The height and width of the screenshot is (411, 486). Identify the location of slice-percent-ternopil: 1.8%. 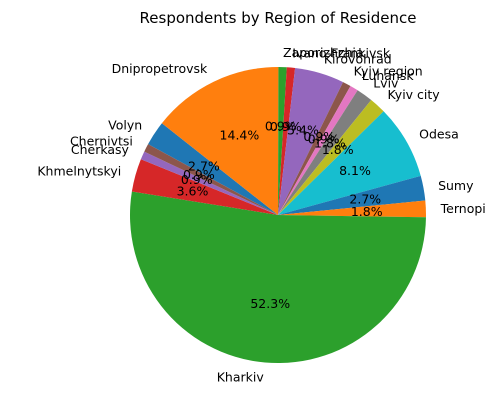
(367, 211).